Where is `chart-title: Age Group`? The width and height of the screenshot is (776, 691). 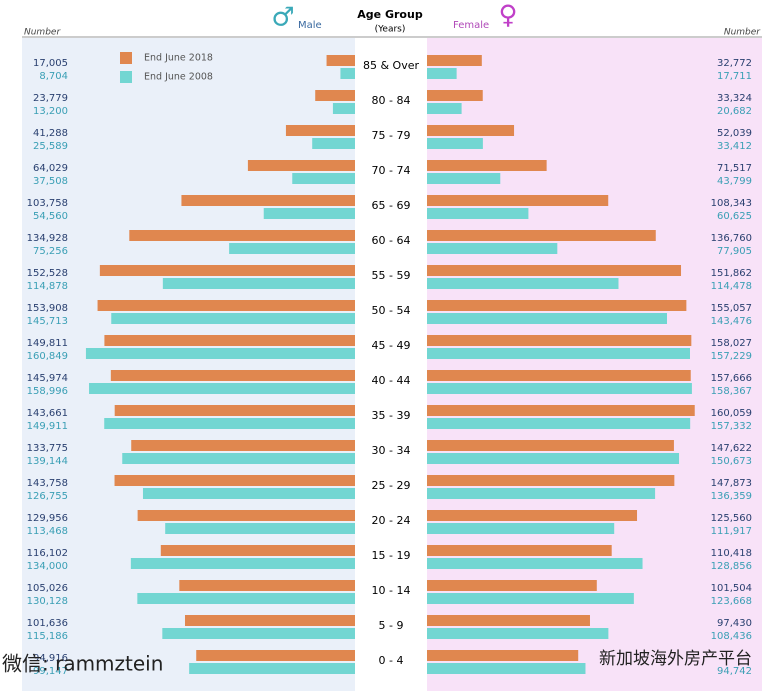
chart-title: Age Group is located at coordinates (390, 14).